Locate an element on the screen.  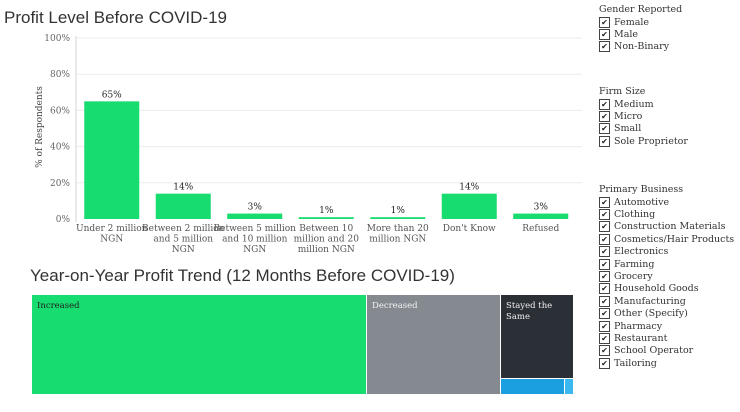
filter-option-label: Small is located at coordinates (628, 129).